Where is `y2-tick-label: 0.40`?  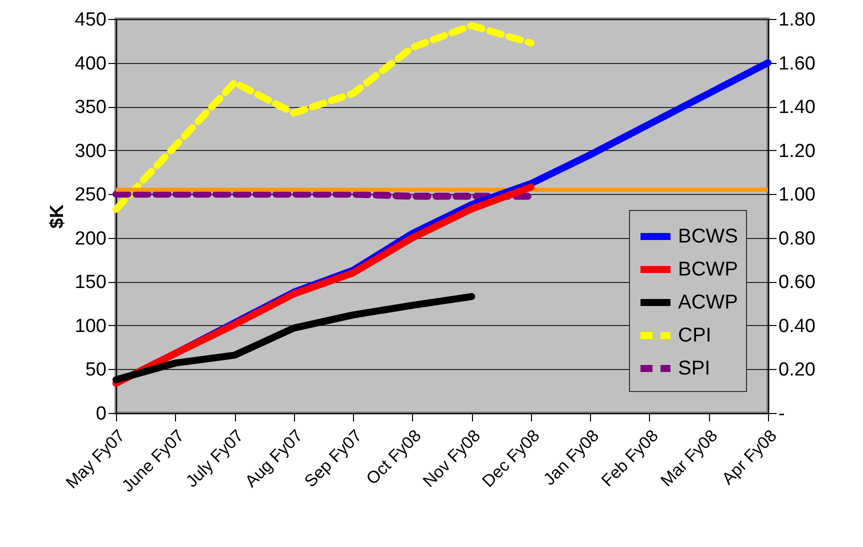 y2-tick-label: 0.40 is located at coordinates (797, 326).